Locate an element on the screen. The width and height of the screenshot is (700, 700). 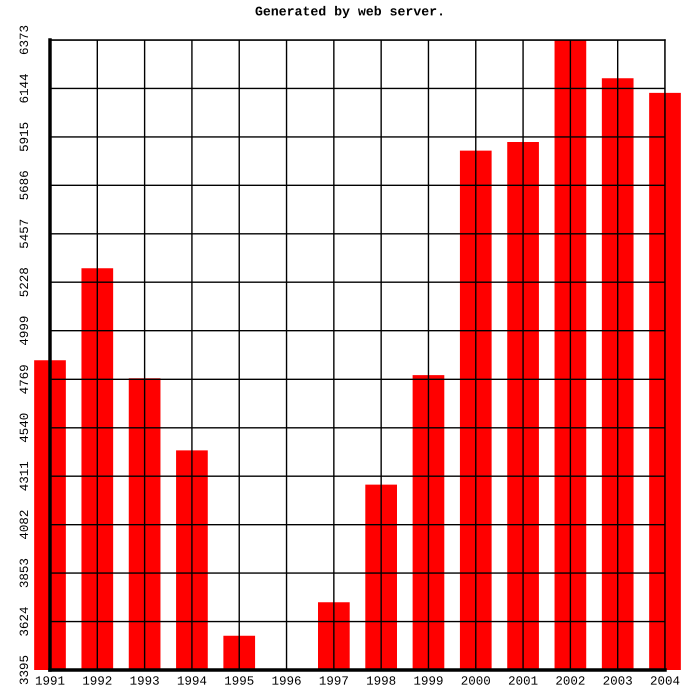
x-tick-label: 1995 is located at coordinates (239, 680).